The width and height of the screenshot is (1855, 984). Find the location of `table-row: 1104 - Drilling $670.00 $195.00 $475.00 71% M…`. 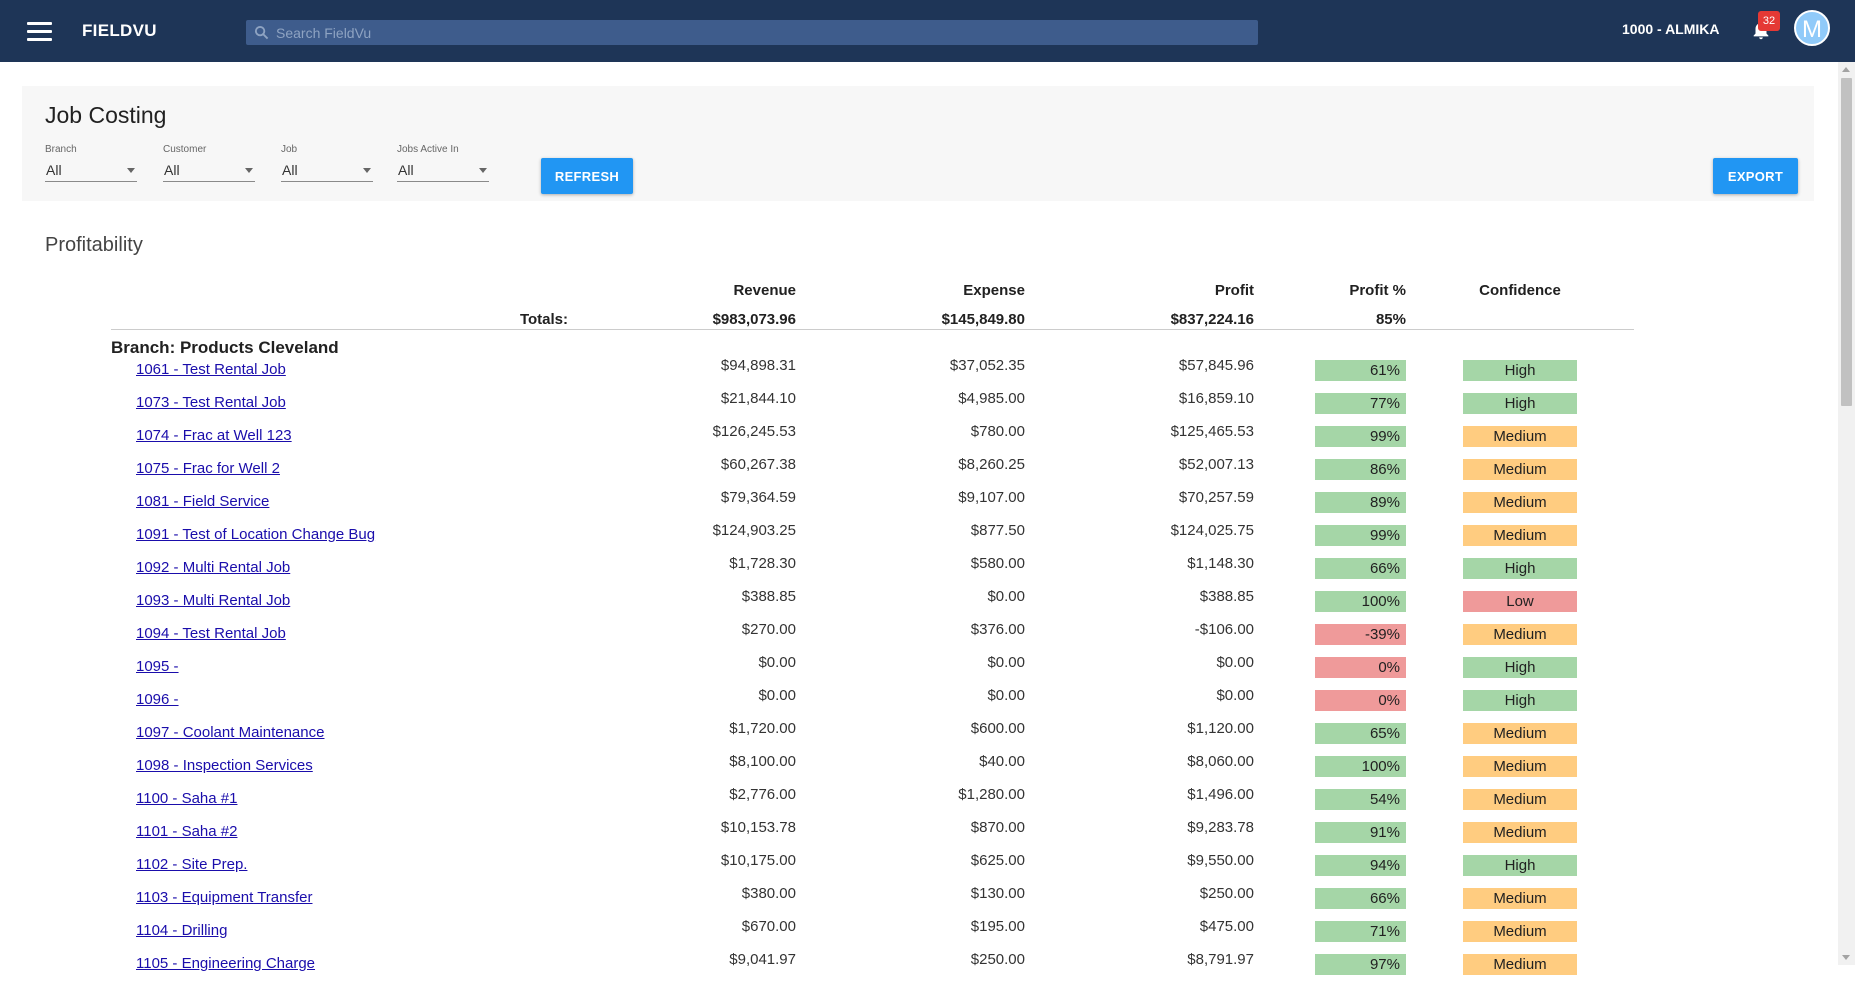

table-row: 1104 - Drilling $670.00 $195.00 $475.00 71% M… is located at coordinates (927, 934).